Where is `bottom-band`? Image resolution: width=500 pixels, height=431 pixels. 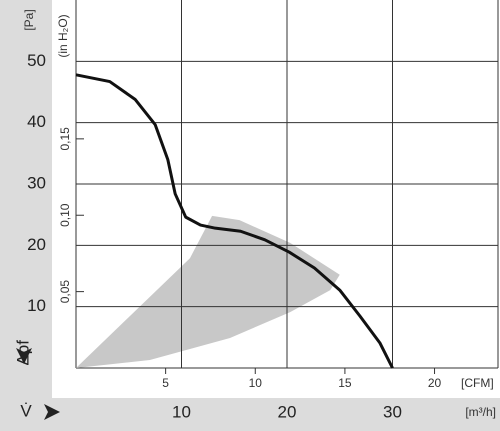 bottom-band is located at coordinates (250, 414).